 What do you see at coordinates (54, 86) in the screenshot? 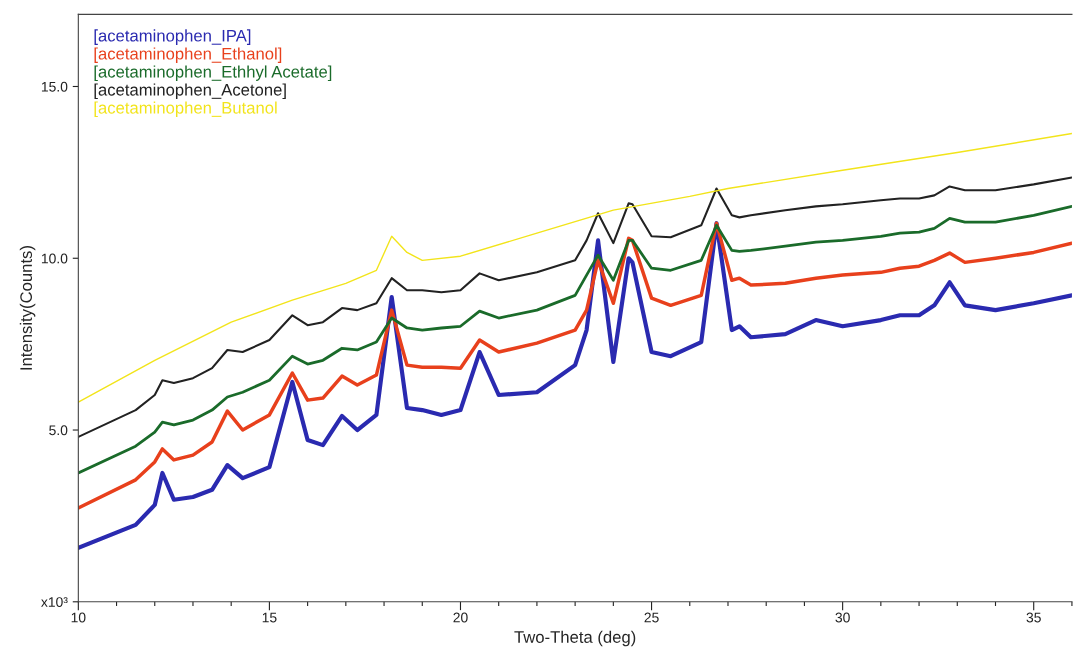
I see `y-tick-label: 15.0` at bounding box center [54, 86].